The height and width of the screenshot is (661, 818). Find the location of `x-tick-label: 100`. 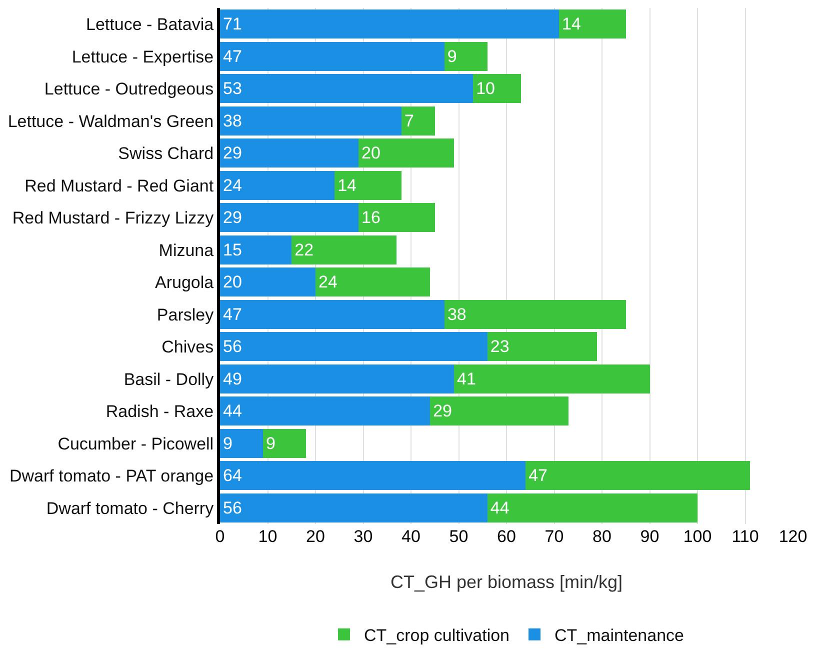

x-tick-label: 100 is located at coordinates (697, 536).